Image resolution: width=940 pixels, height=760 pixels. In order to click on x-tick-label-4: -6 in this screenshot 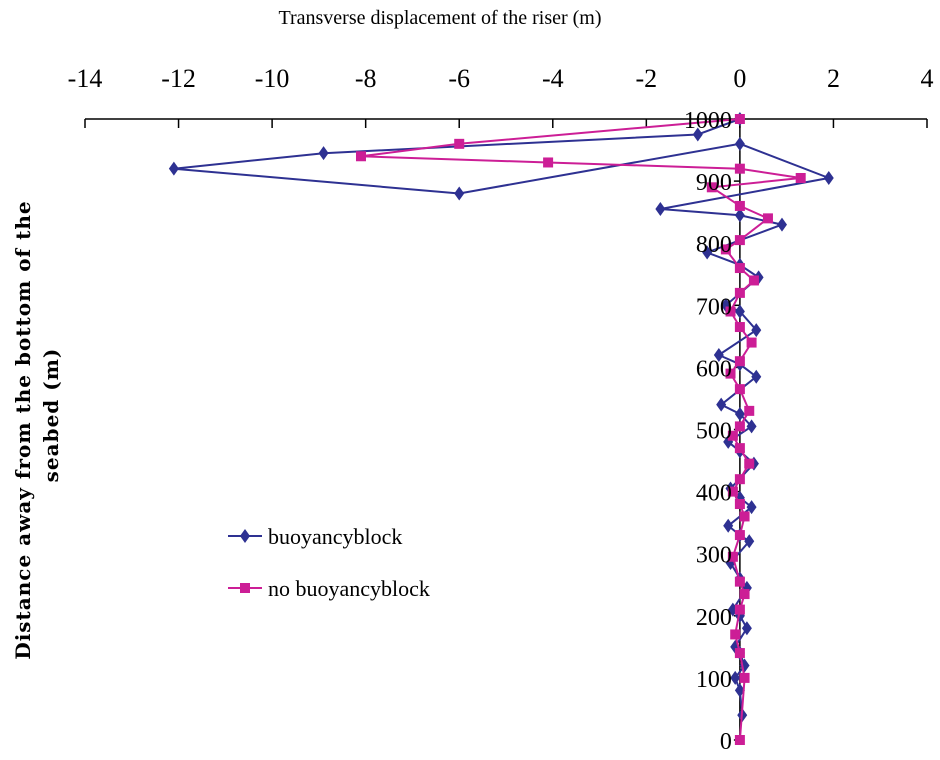, I will do `click(459, 78)`.